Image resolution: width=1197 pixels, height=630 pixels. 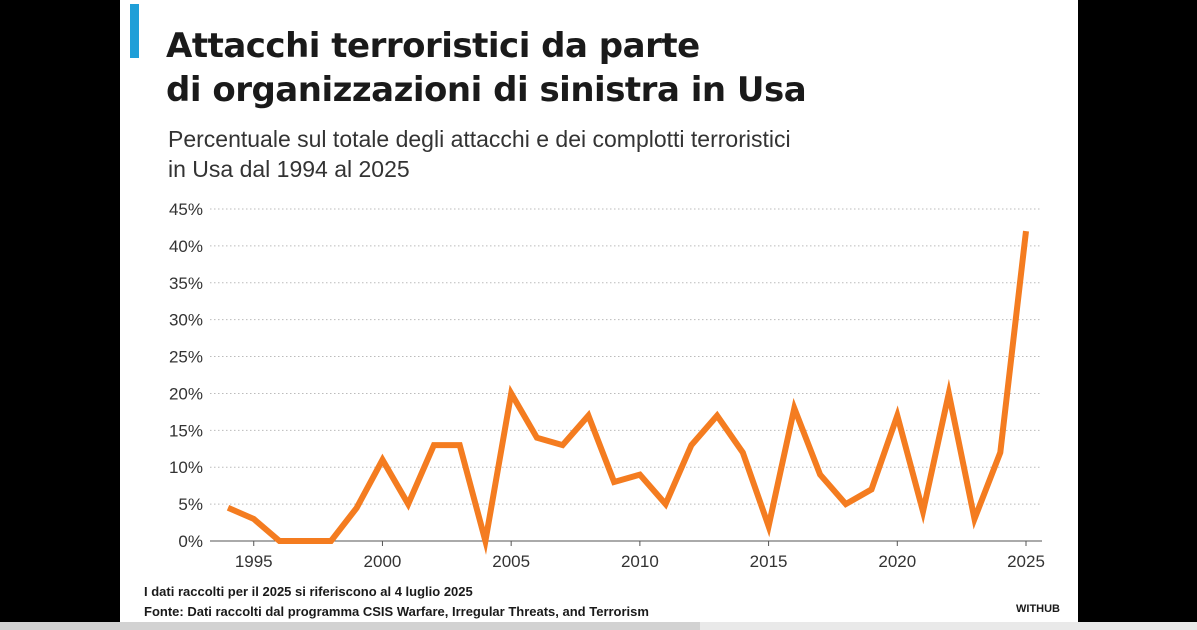 What do you see at coordinates (186, 467) in the screenshot?
I see `y-tick-label: 10%` at bounding box center [186, 467].